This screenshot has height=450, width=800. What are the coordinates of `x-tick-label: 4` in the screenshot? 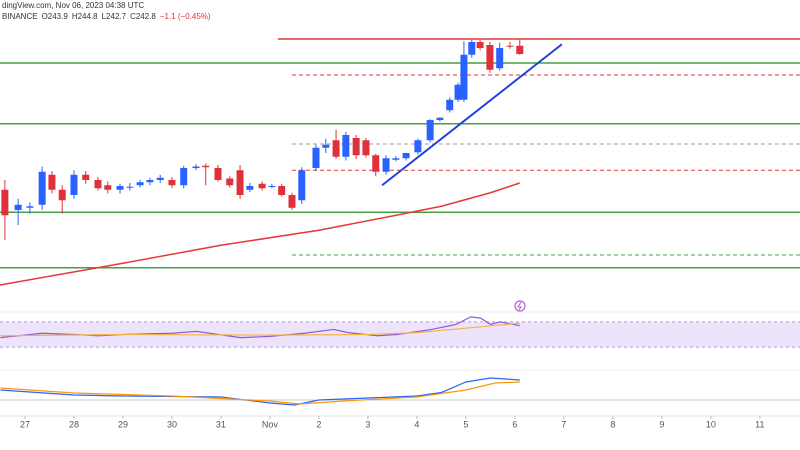 It's located at (416, 424).